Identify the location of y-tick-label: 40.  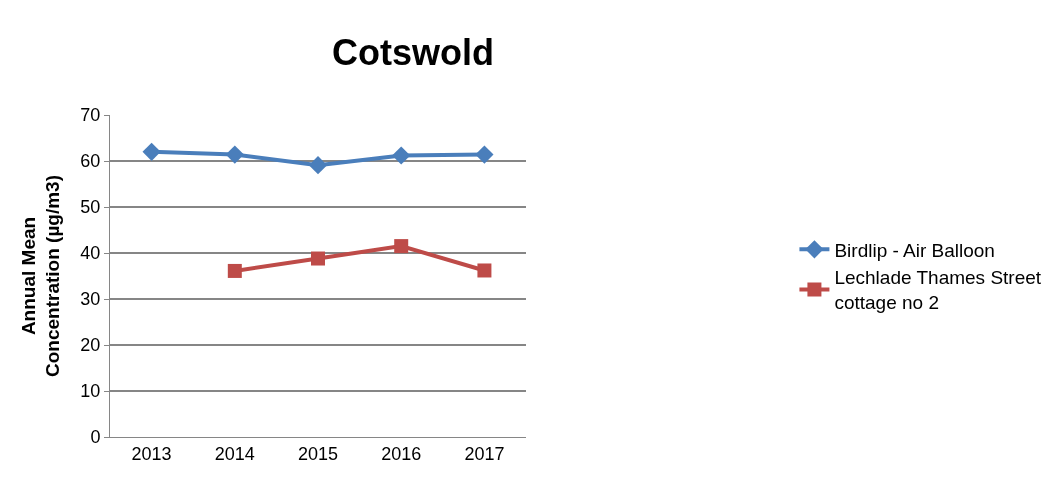
(90, 253).